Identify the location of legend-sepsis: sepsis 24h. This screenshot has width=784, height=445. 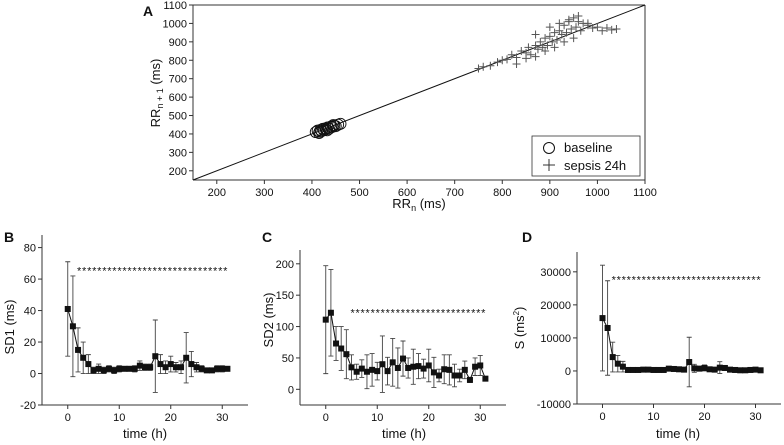
(595, 165).